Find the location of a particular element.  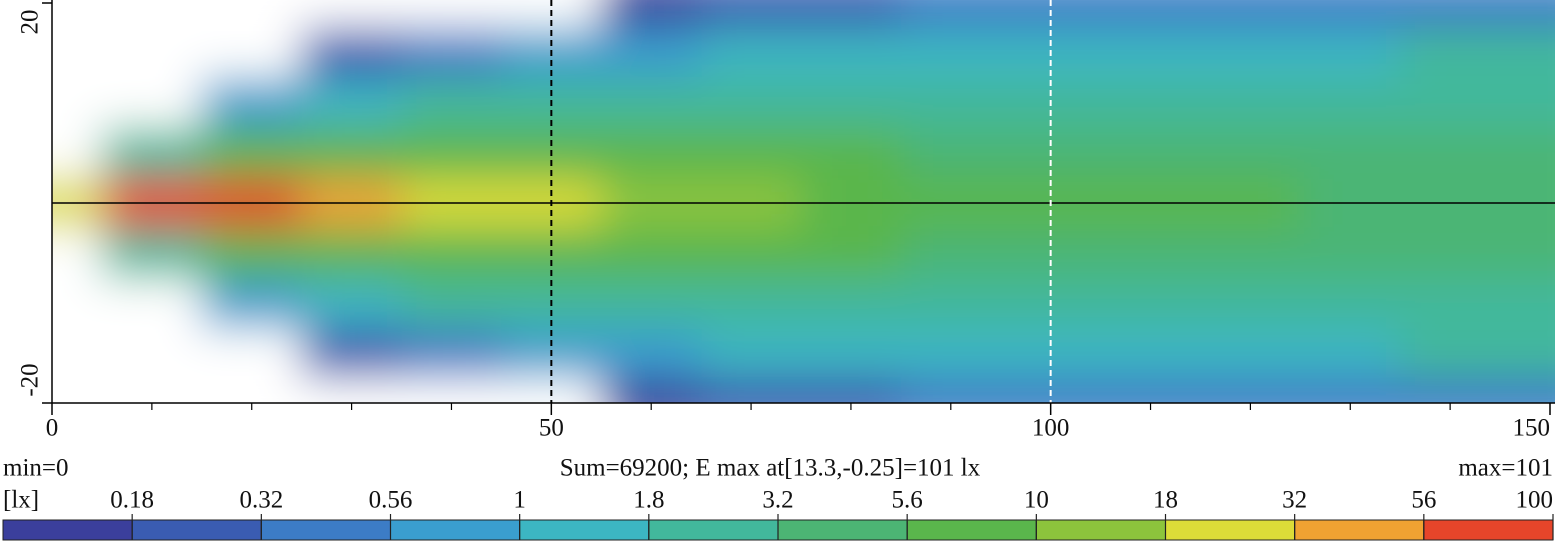

colorbar-tick-label: 3.2 is located at coordinates (777, 500).